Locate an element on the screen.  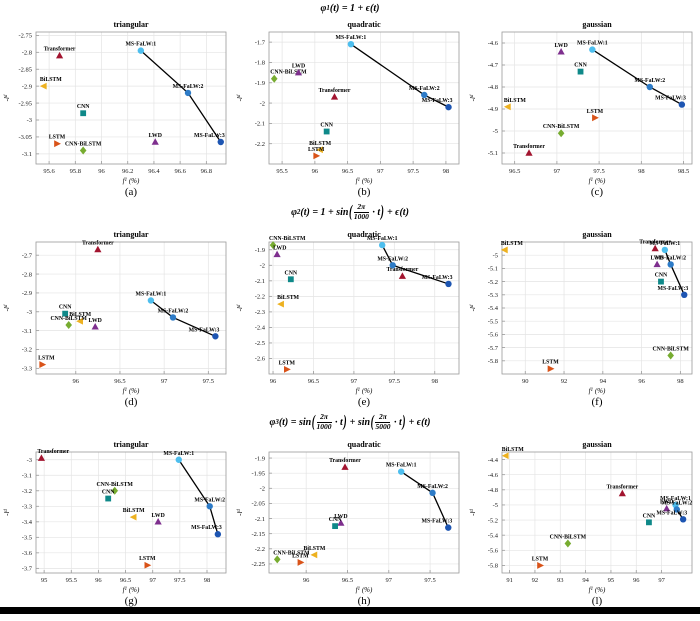
axes-box is located at coordinates (131, 512).